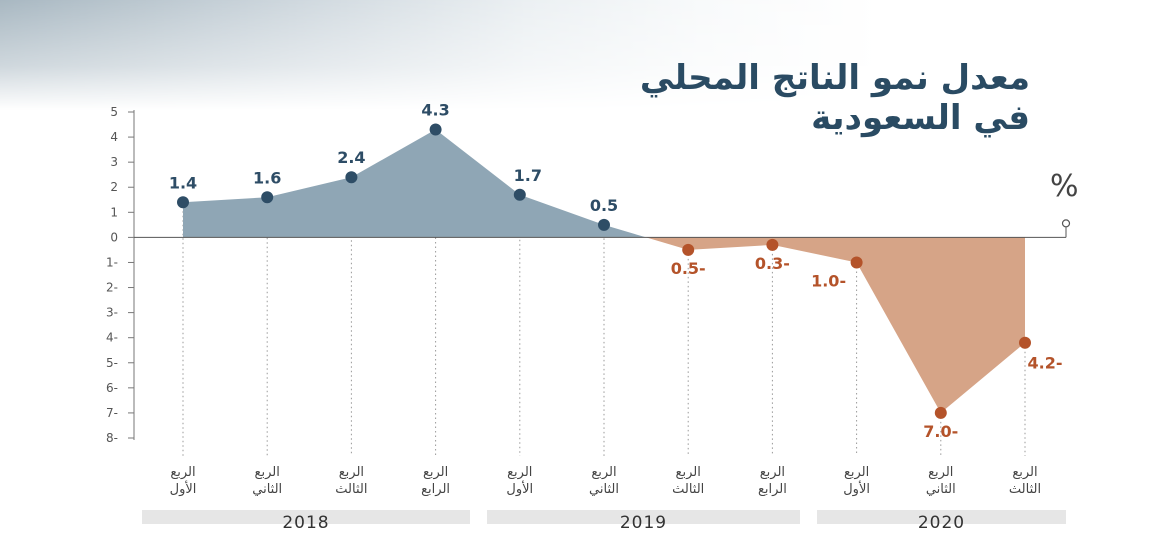 The image size is (1170, 536). What do you see at coordinates (1064, 186) in the screenshot?
I see `unit-label: %` at bounding box center [1064, 186].